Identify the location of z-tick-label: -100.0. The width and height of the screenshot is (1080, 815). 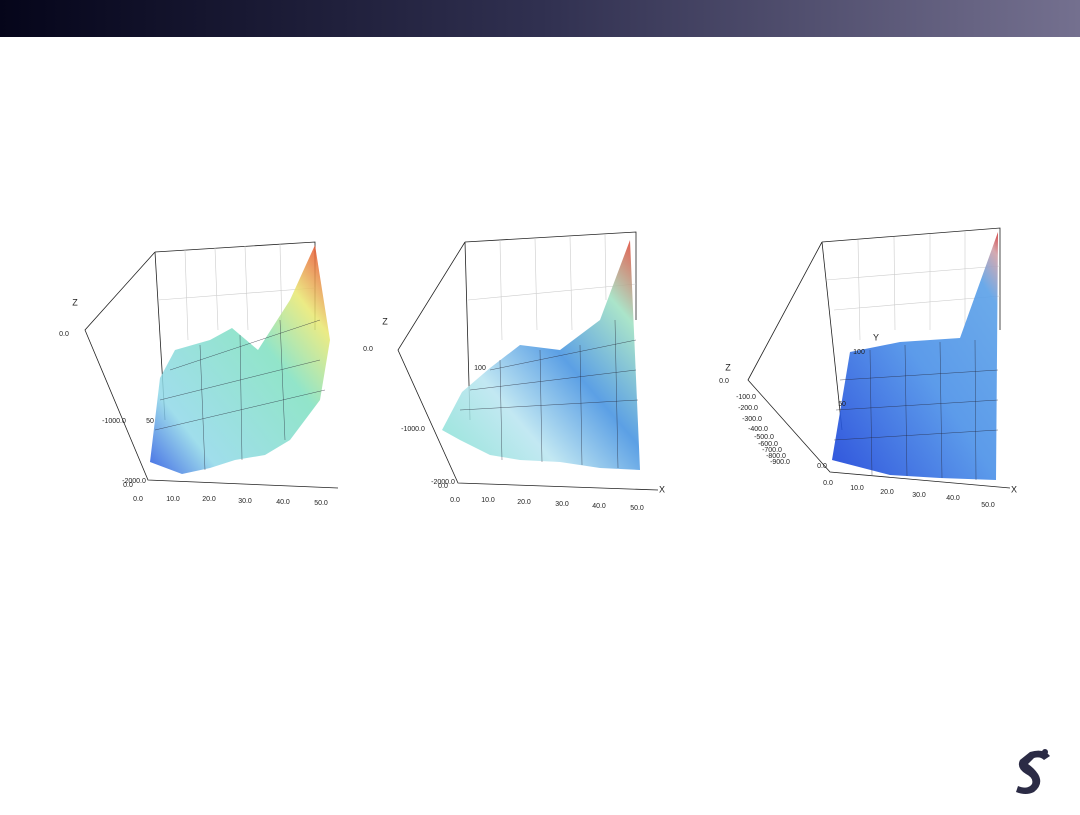
(746, 397).